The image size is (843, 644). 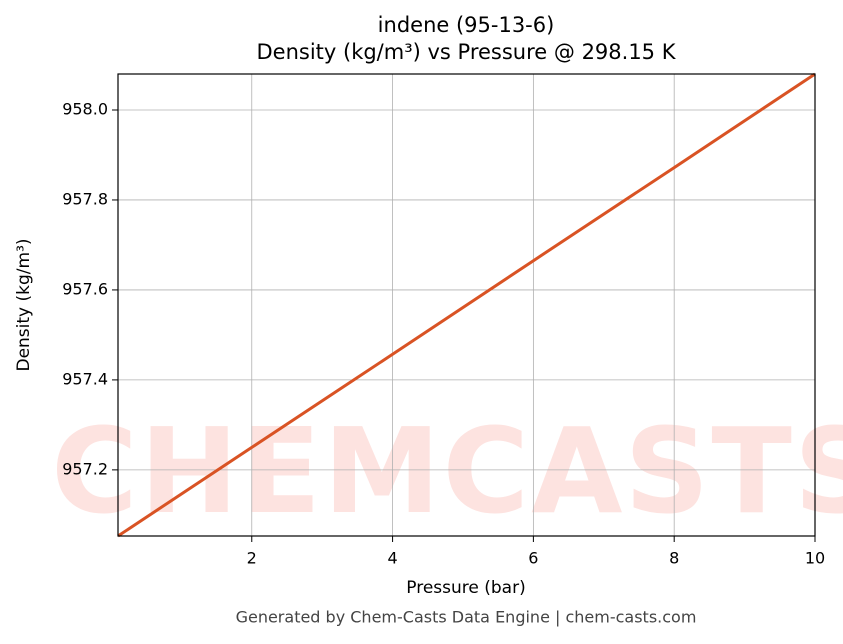 What do you see at coordinates (85, 108) in the screenshot?
I see `y-tick-label: 958.0` at bounding box center [85, 108].